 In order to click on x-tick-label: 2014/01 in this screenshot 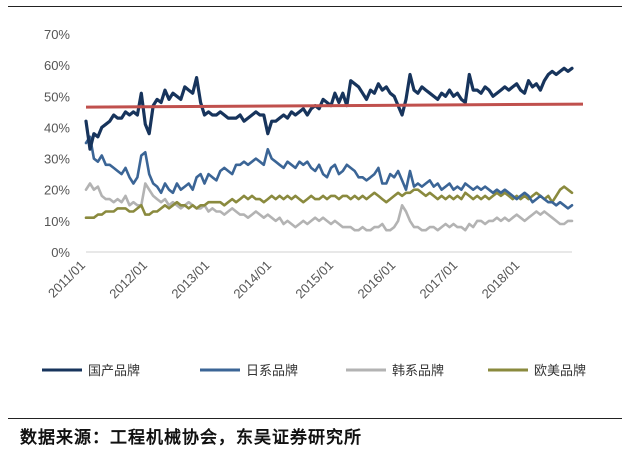, I will do `click(252, 280)`.